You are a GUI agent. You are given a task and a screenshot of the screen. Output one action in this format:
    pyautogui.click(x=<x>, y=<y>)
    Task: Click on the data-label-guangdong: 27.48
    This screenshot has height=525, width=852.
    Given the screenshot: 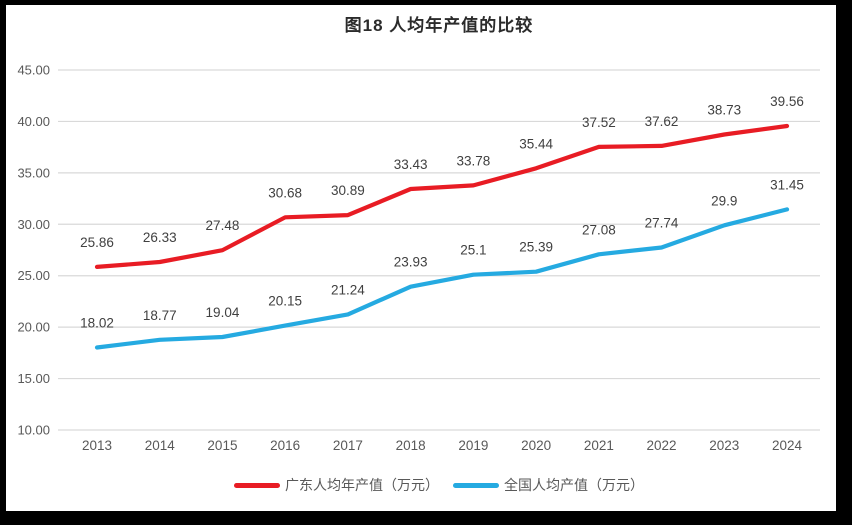 What is the action you would take?
    pyautogui.click(x=223, y=225)
    